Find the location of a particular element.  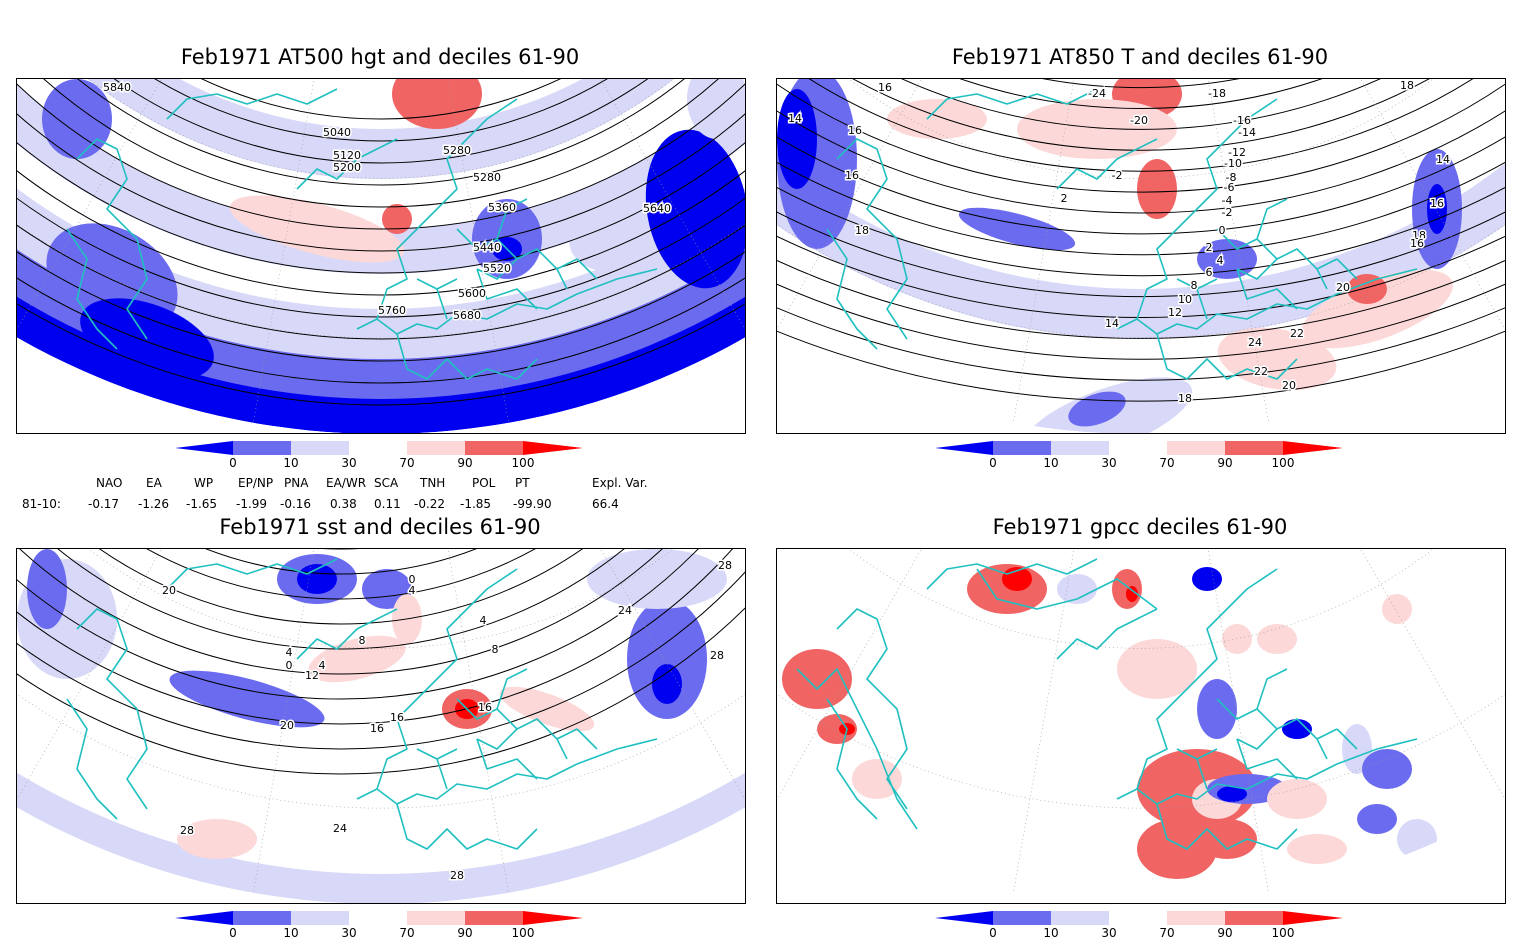

contour-label: 5440 is located at coordinates (487, 247).